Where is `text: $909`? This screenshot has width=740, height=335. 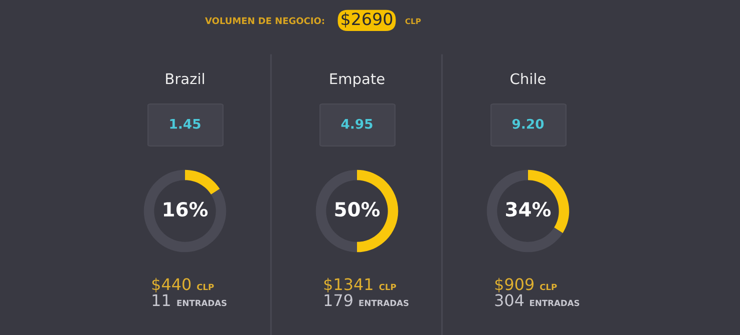
text: $909 is located at coordinates (514, 285).